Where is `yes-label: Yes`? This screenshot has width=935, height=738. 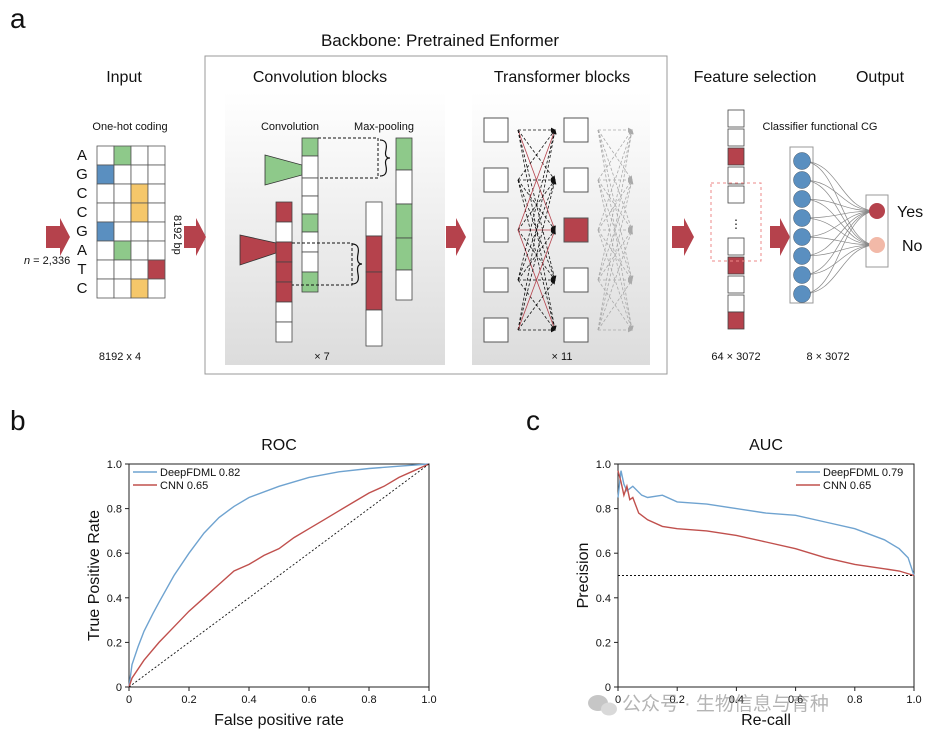
yes-label: Yes is located at coordinates (910, 212).